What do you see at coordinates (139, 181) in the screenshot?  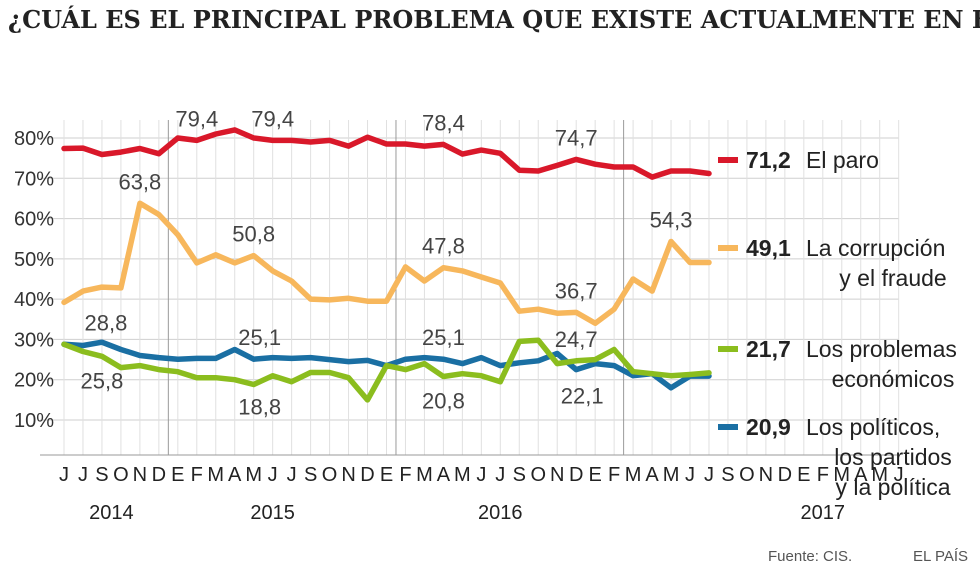 I see `data-label: 63,8` at bounding box center [139, 181].